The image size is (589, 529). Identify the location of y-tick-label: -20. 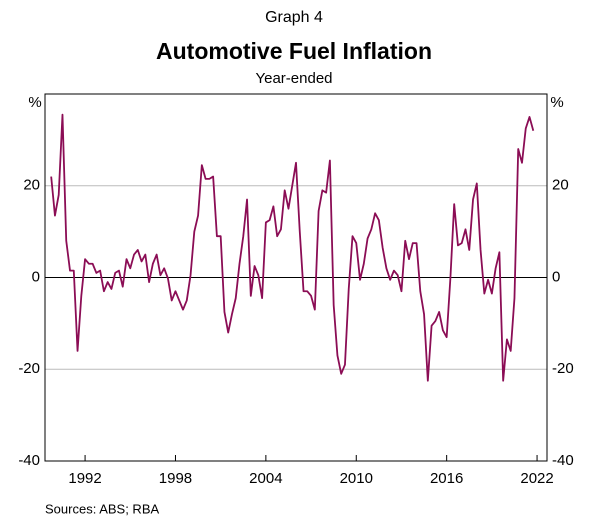
(29, 368).